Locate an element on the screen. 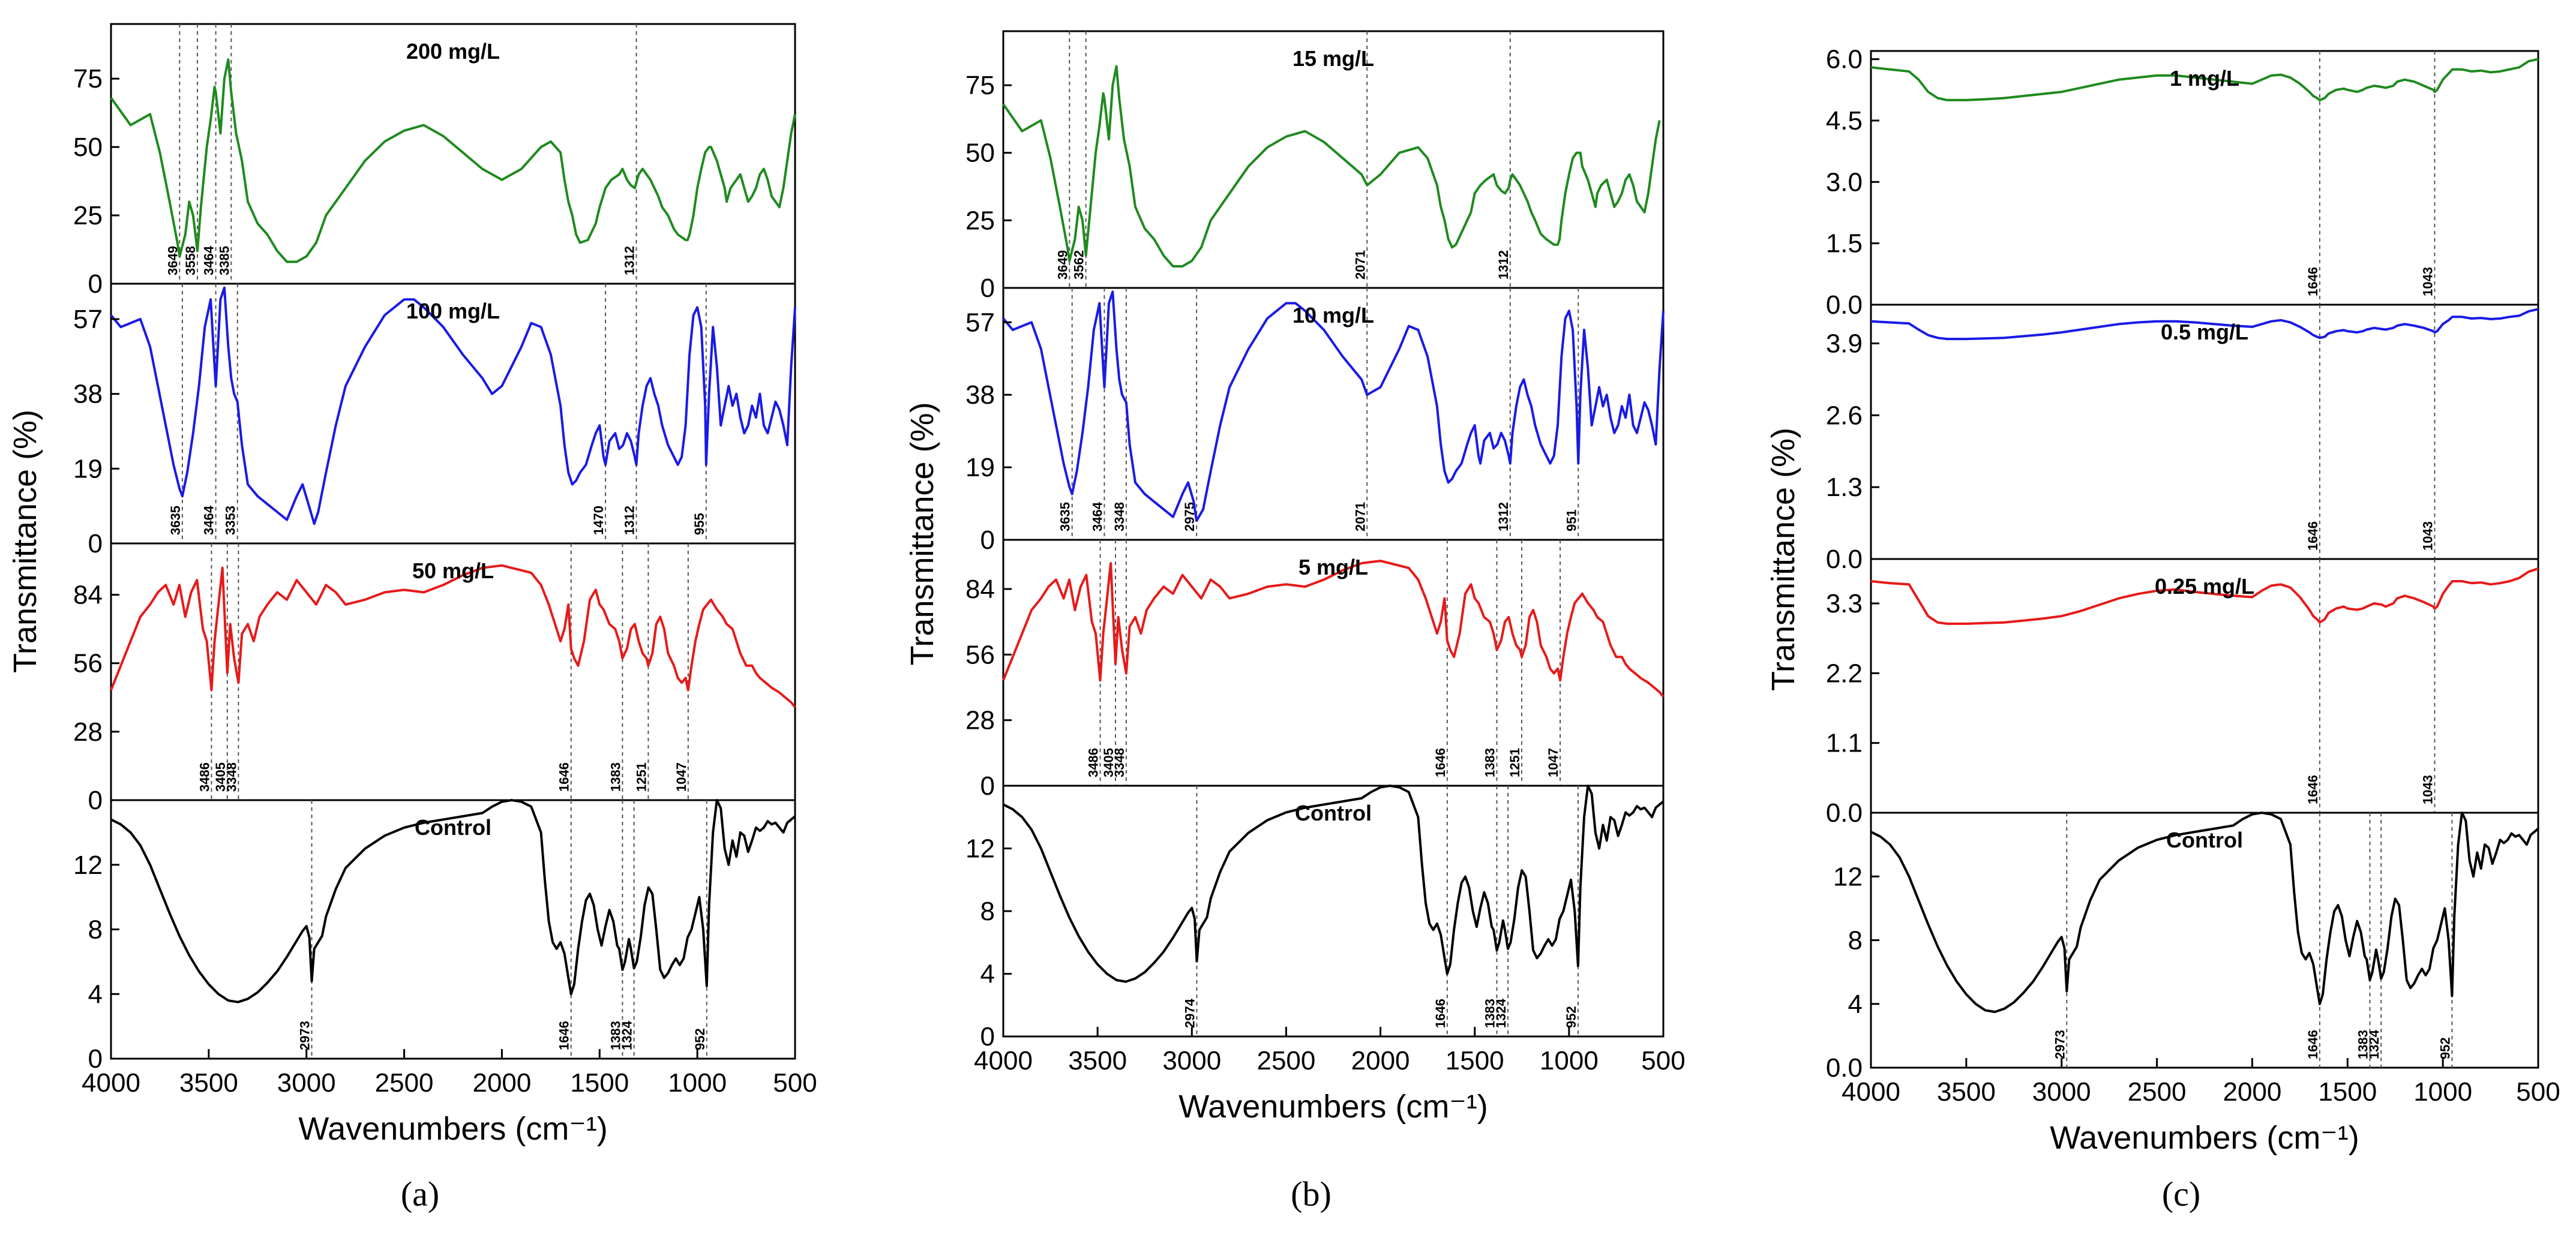  y-tick-label: 3.3 is located at coordinates (1844, 603).